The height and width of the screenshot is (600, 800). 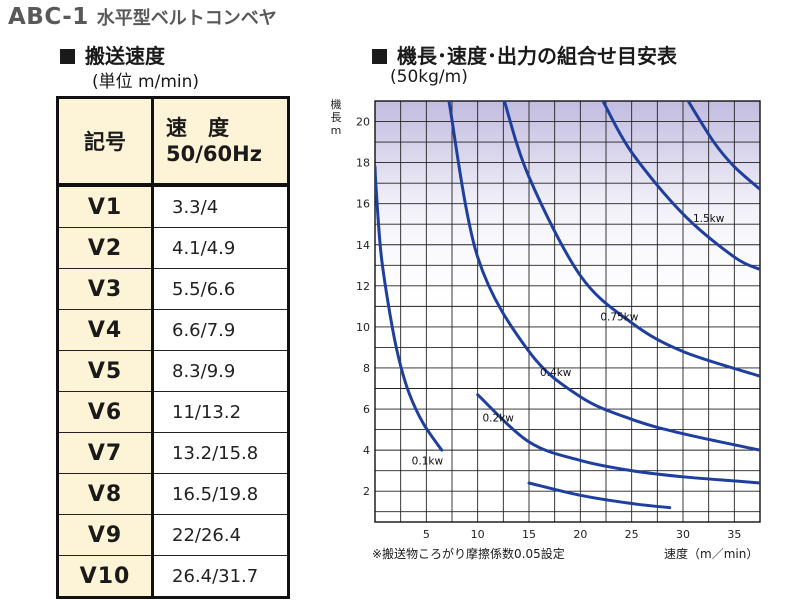 What do you see at coordinates (478, 534) in the screenshot?
I see `x-tick-label: 10` at bounding box center [478, 534].